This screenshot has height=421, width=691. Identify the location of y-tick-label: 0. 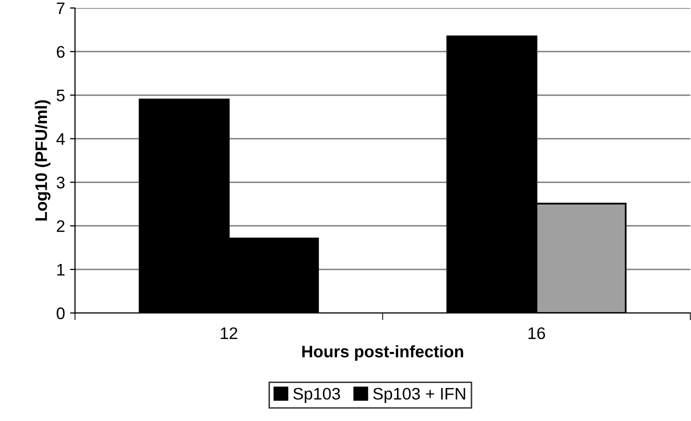
(60, 313).